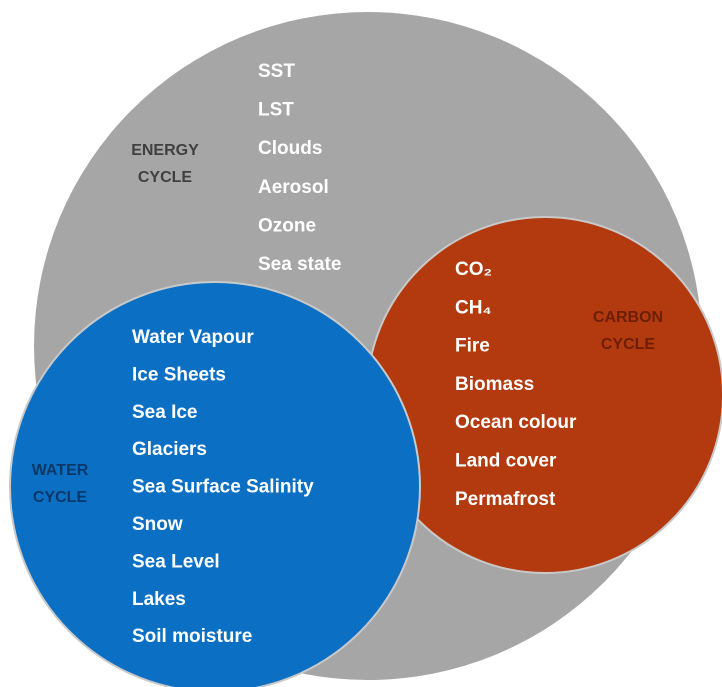  What do you see at coordinates (290, 148) in the screenshot?
I see `variable-item: Clouds` at bounding box center [290, 148].